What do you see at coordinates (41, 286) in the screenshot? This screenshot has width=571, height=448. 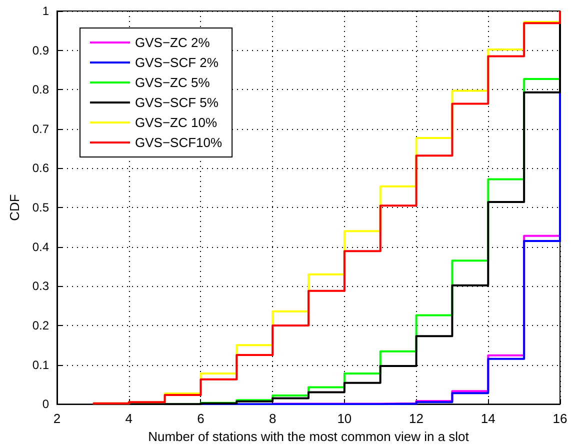 I see `y-tick-label: 0.3` at bounding box center [41, 286].